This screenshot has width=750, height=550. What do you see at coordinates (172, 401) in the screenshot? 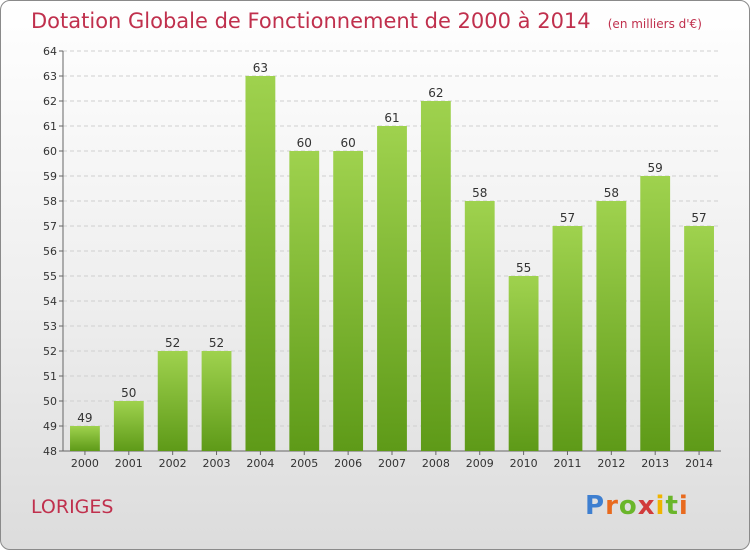
I see `bar-2002` at bounding box center [172, 401].